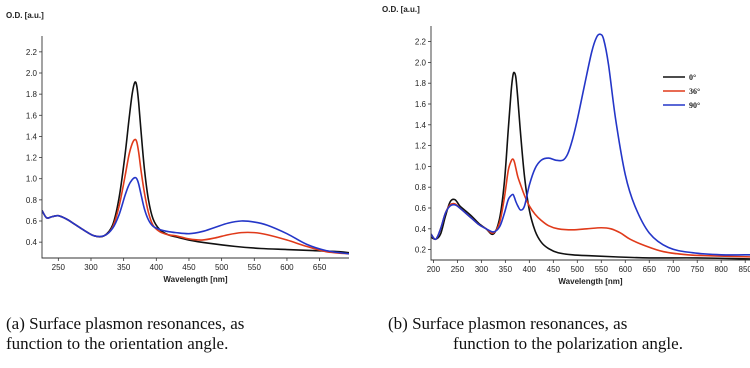 Image resolution: width=750 pixels, height=368 pixels. What do you see at coordinates (530, 269) in the screenshot?
I see `polarization-x-tick-label: 400` at bounding box center [530, 269].